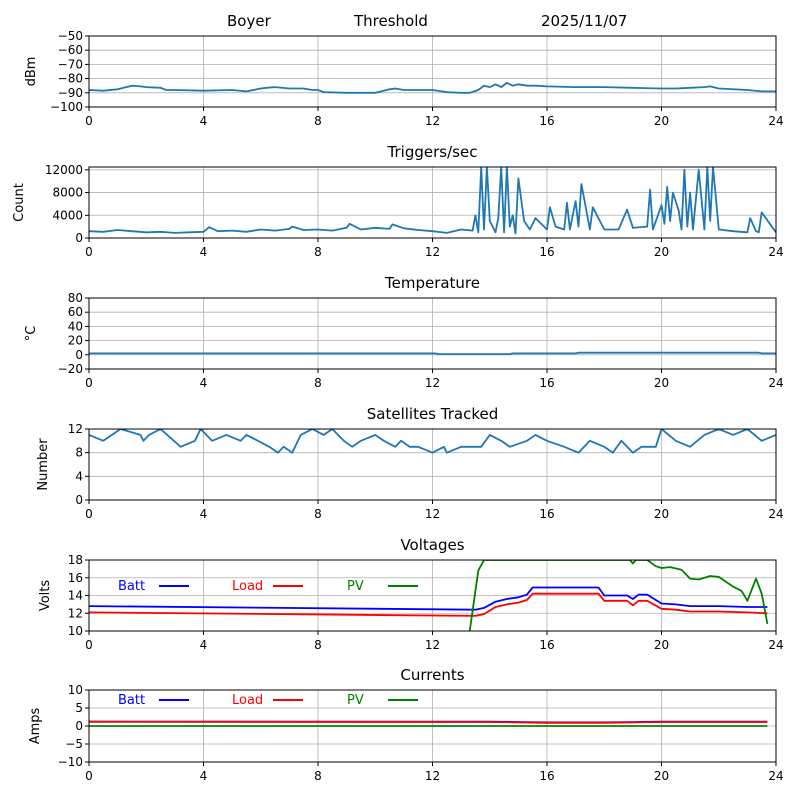 This screenshot has width=800, height=800. What do you see at coordinates (19, 202) in the screenshot?
I see `y-axis-label: Count` at bounding box center [19, 202].